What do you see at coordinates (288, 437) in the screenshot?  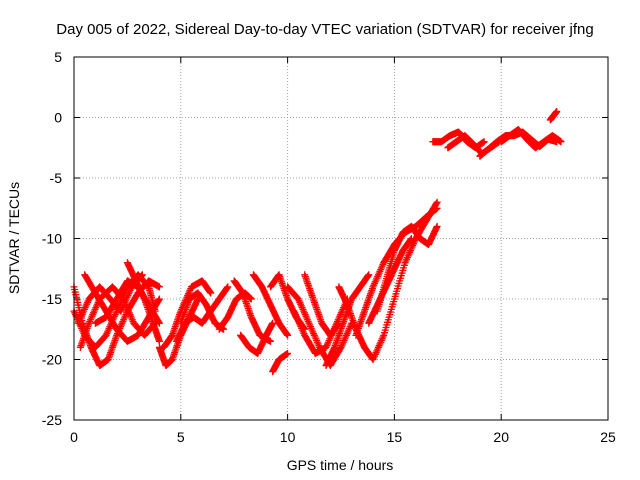 I see `x-tick-label: 10` at bounding box center [288, 437].